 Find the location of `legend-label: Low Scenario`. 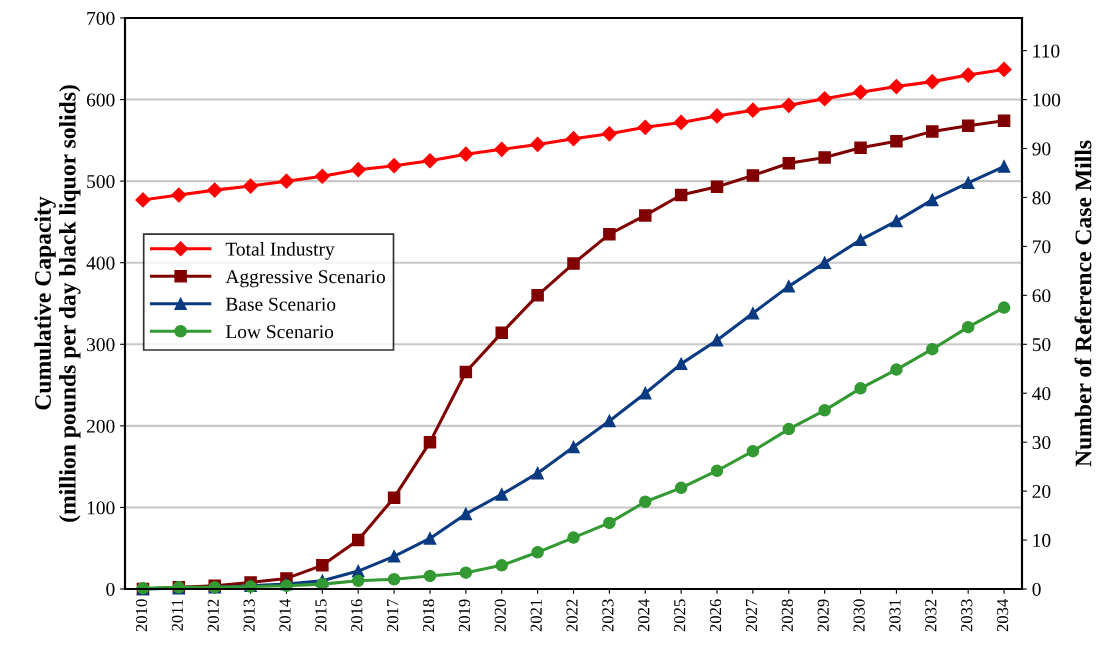

legend-label: Low Scenario is located at coordinates (279, 332).